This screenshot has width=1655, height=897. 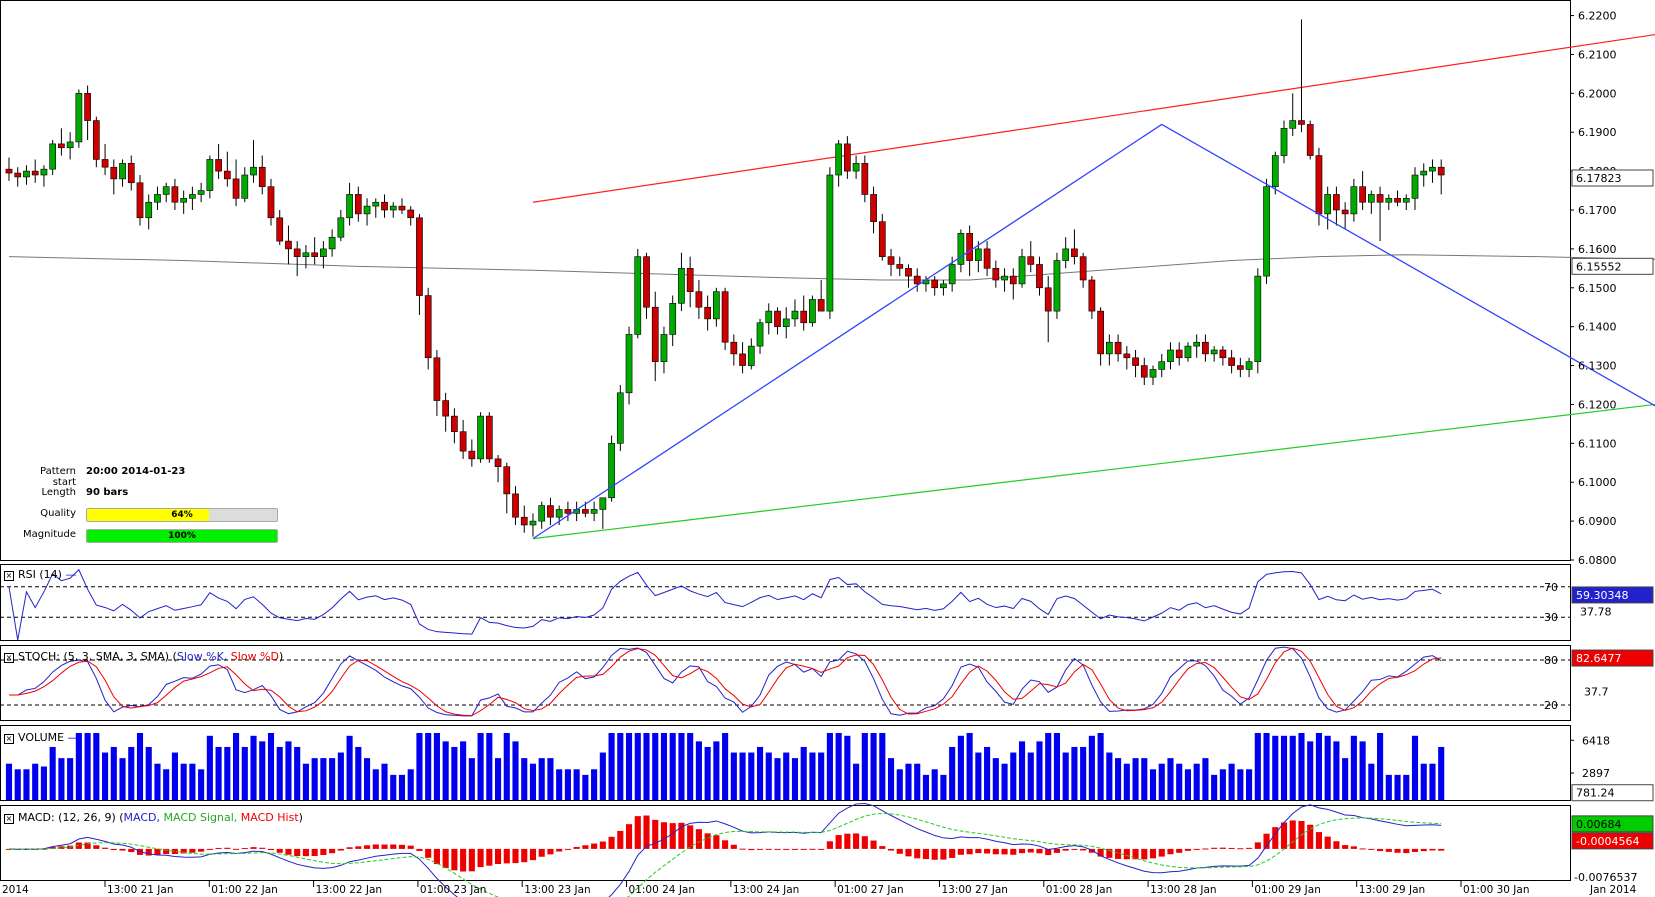 What do you see at coordinates (829, 850) in the screenshot?
I see `macd-panel: 0.00684 -0.0004564 -0.0076537` at bounding box center [829, 850].